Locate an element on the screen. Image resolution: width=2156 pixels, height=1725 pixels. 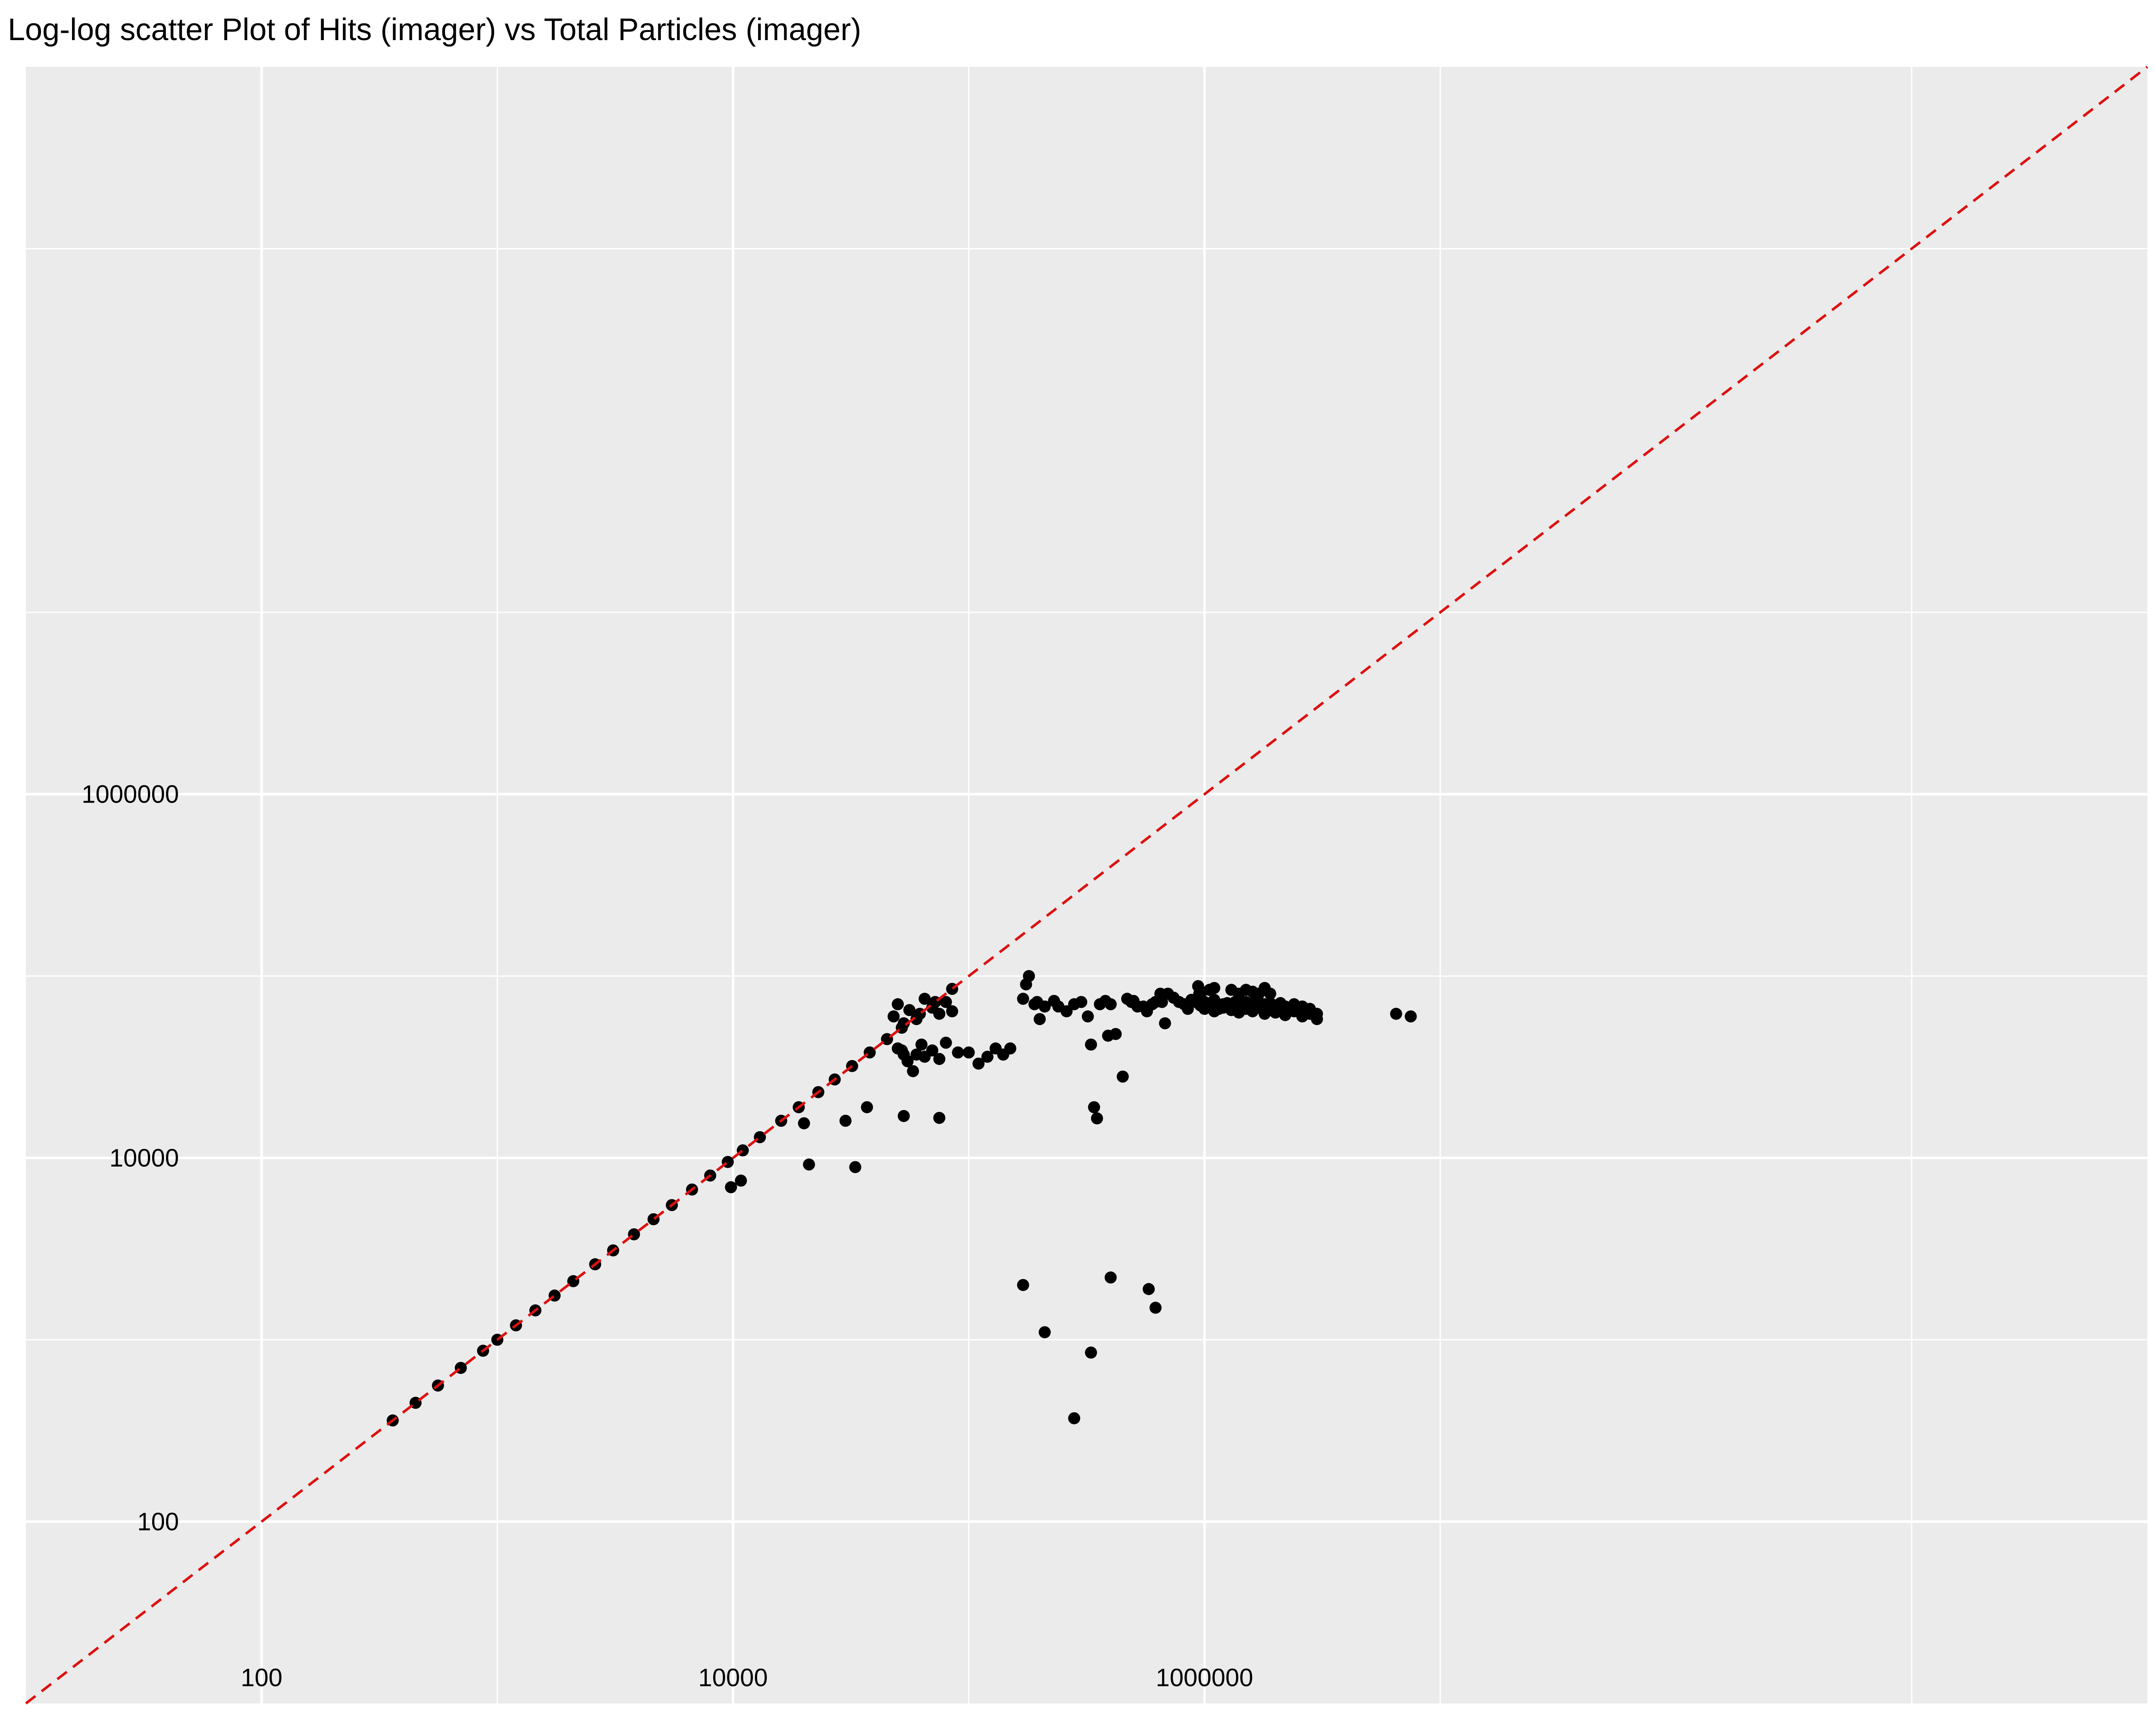
scatter-points is located at coordinates (901, 1199).